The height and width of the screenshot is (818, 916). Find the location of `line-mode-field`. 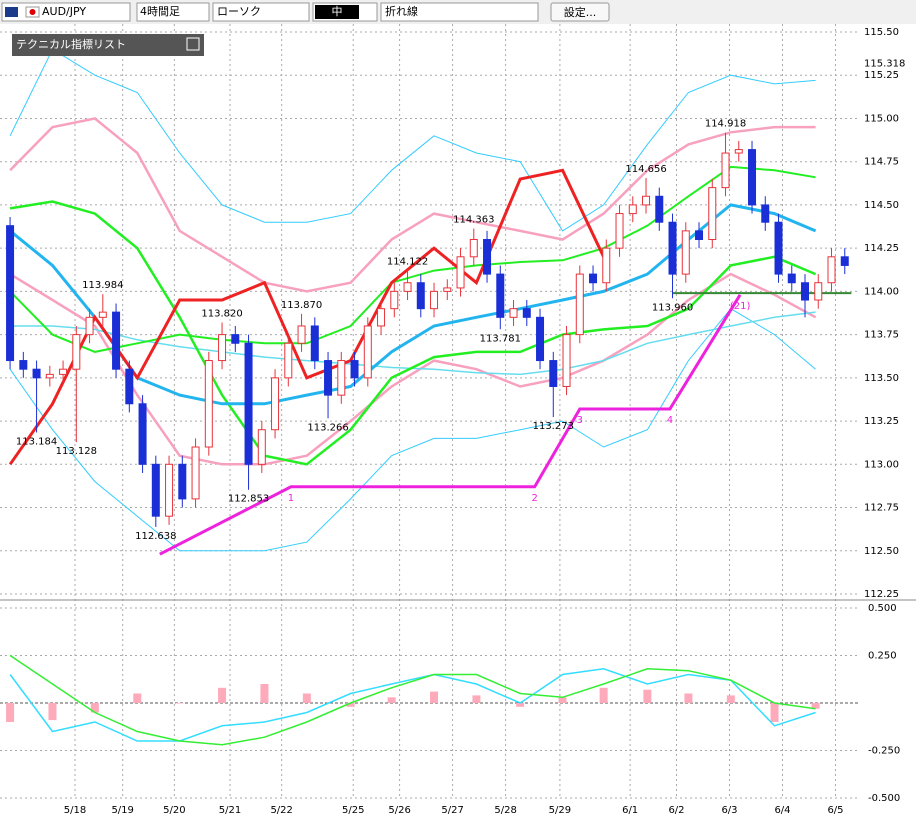

line-mode-field is located at coordinates (459, 12).